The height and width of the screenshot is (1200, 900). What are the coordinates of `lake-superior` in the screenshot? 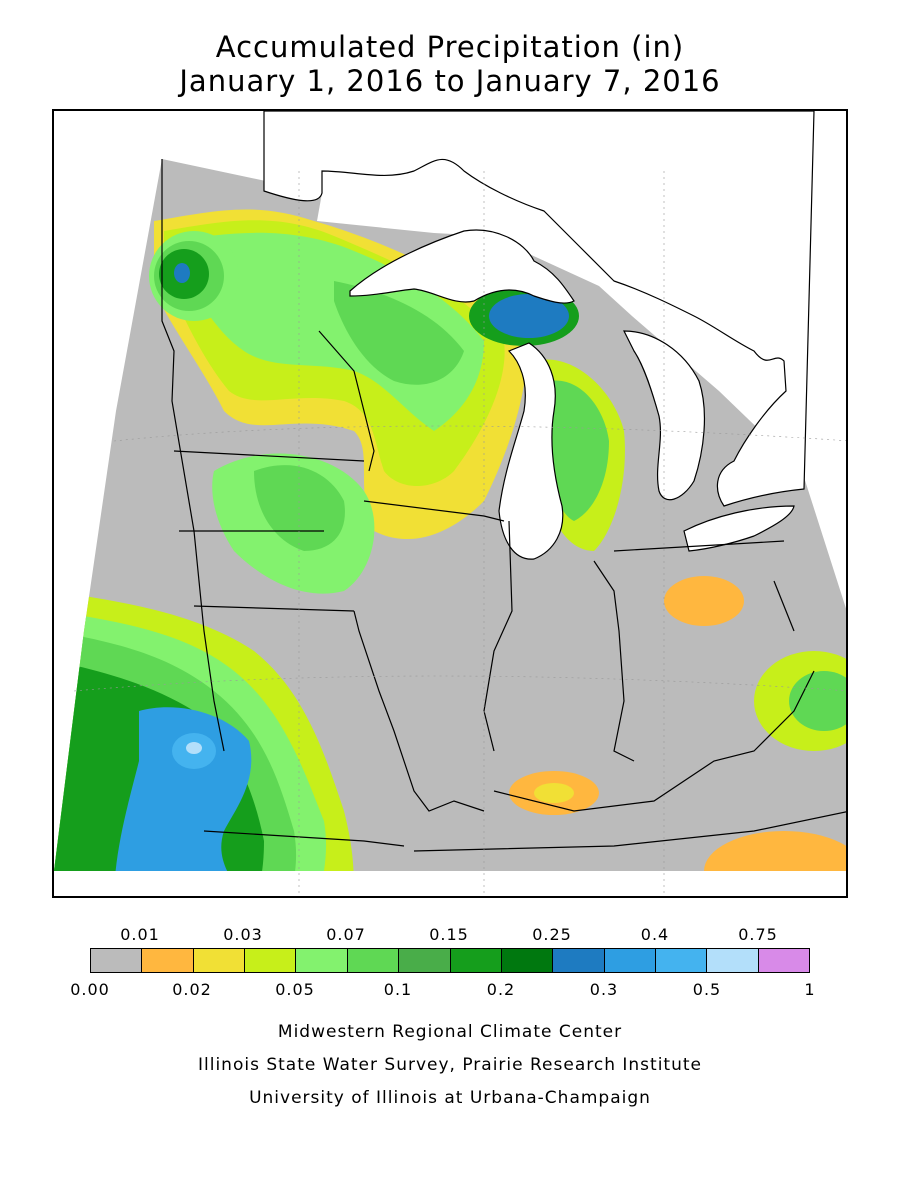 It's located at (462, 266).